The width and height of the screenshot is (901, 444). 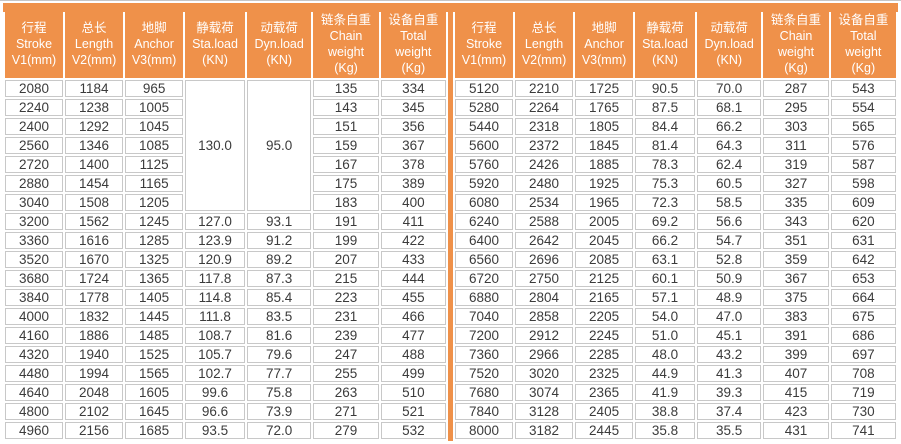 What do you see at coordinates (34, 354) in the screenshot?
I see `table-cell: 4320` at bounding box center [34, 354].